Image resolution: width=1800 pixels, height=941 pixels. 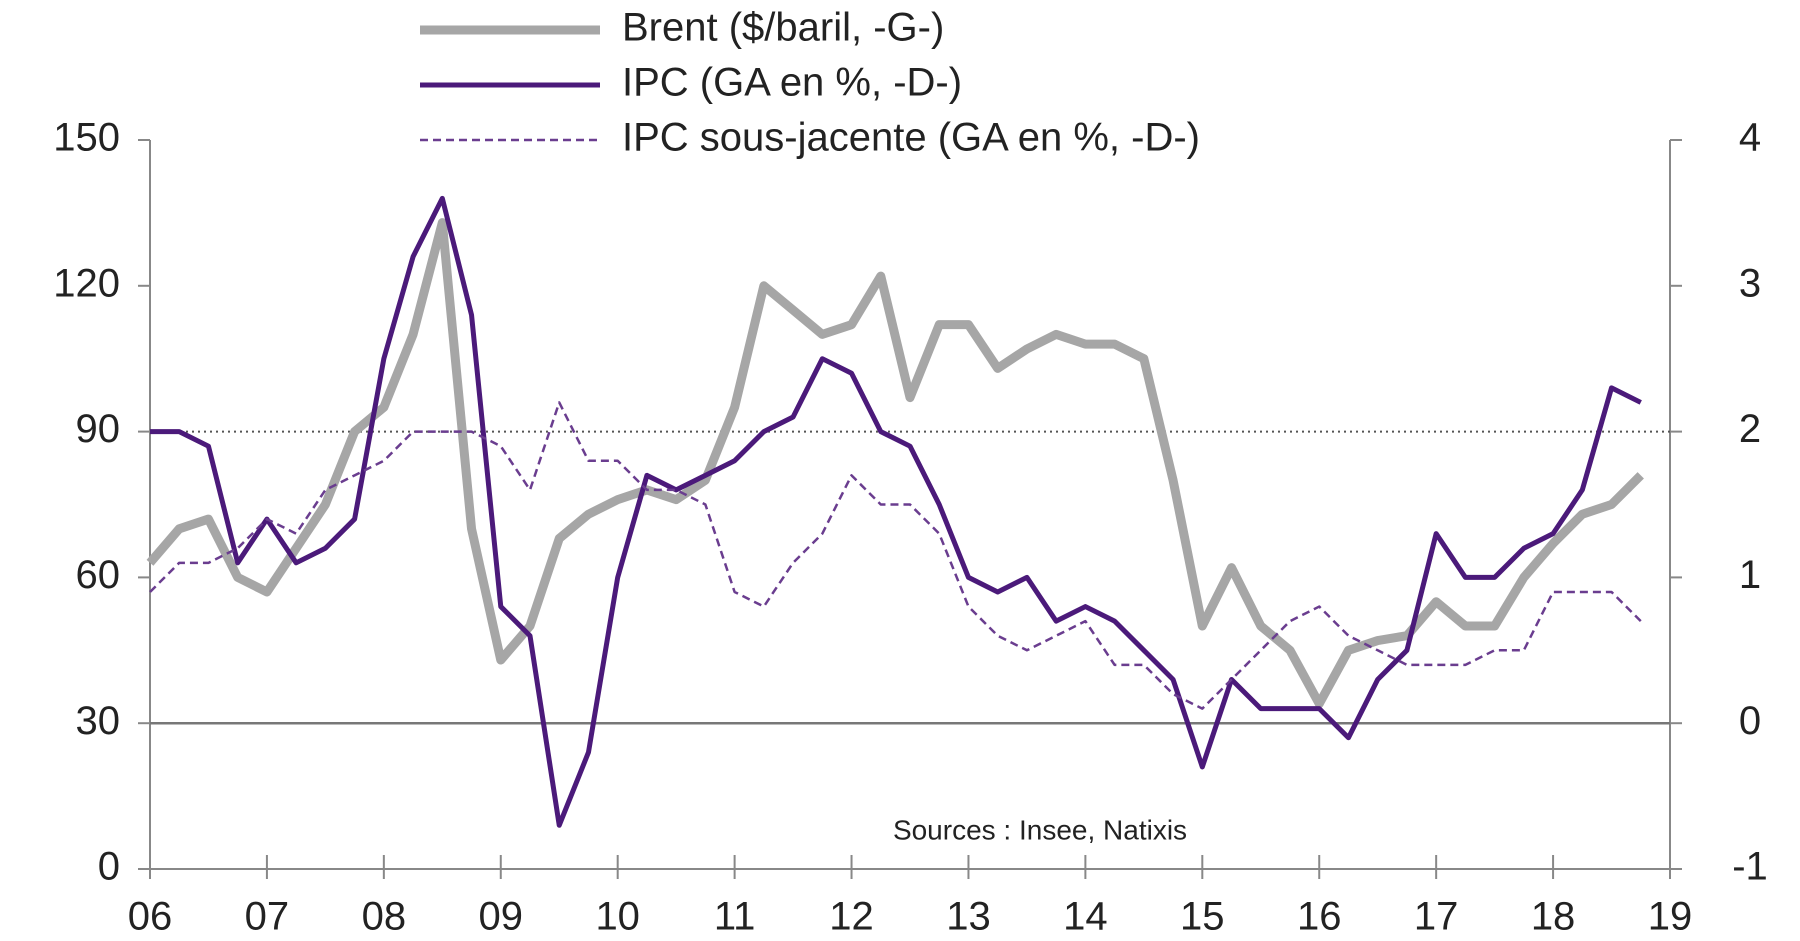 What do you see at coordinates (911, 138) in the screenshot?
I see `legend-label: IPC sous-jacente (GA en %, -D-)` at bounding box center [911, 138].